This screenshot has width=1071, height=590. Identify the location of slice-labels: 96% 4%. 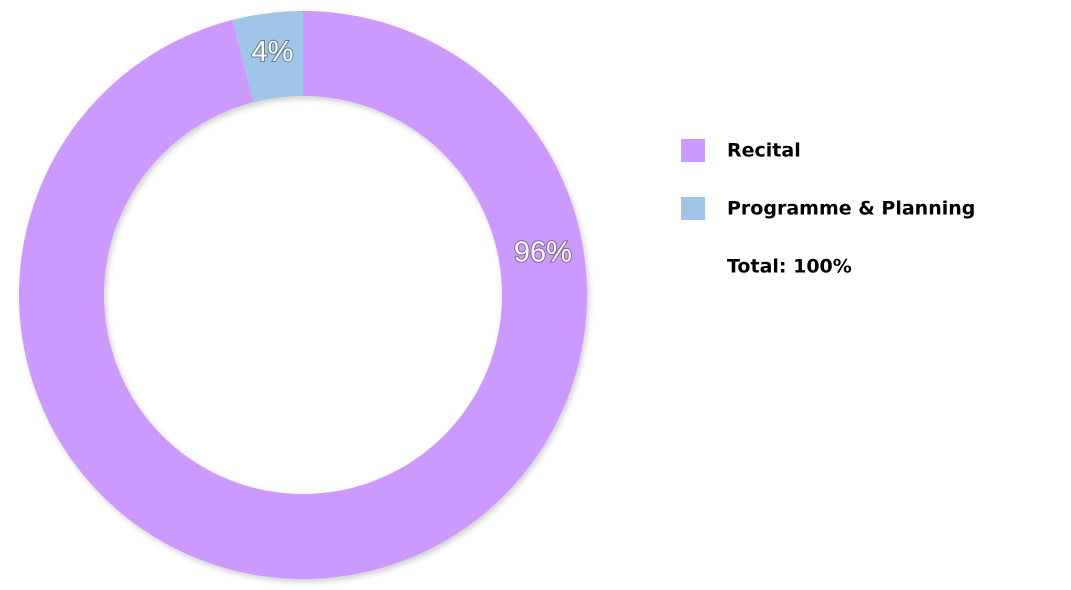
(412, 152).